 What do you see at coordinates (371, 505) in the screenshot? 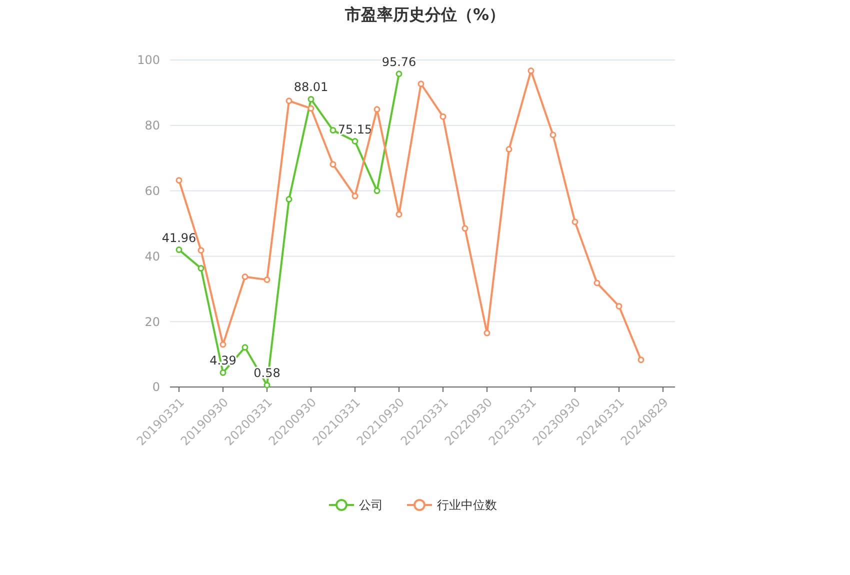
I see `legend-label: 公司` at bounding box center [371, 505].